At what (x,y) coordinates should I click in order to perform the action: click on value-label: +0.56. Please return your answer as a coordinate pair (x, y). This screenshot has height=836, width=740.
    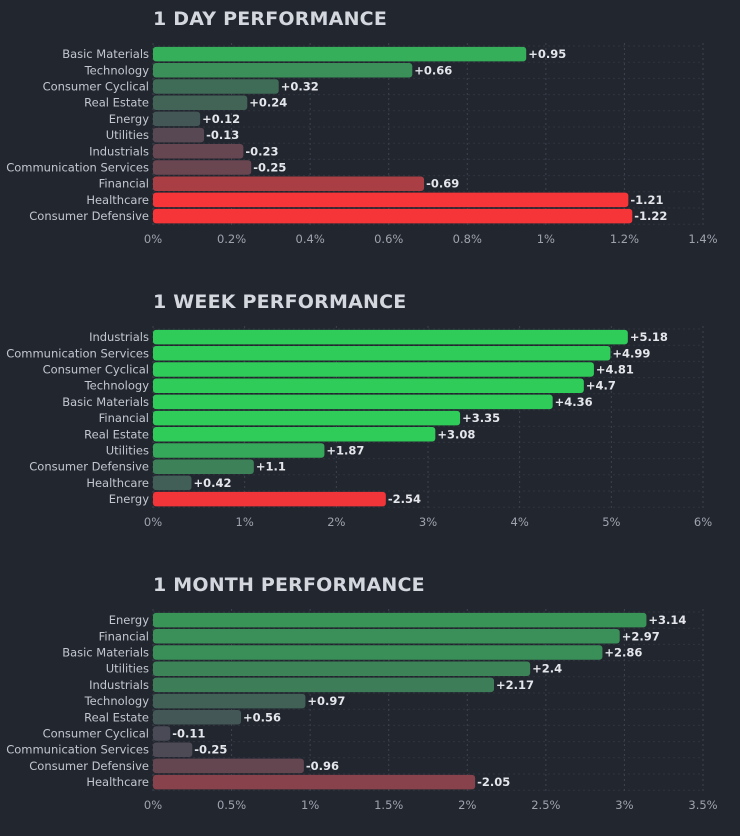
    Looking at the image, I should click on (262, 717).